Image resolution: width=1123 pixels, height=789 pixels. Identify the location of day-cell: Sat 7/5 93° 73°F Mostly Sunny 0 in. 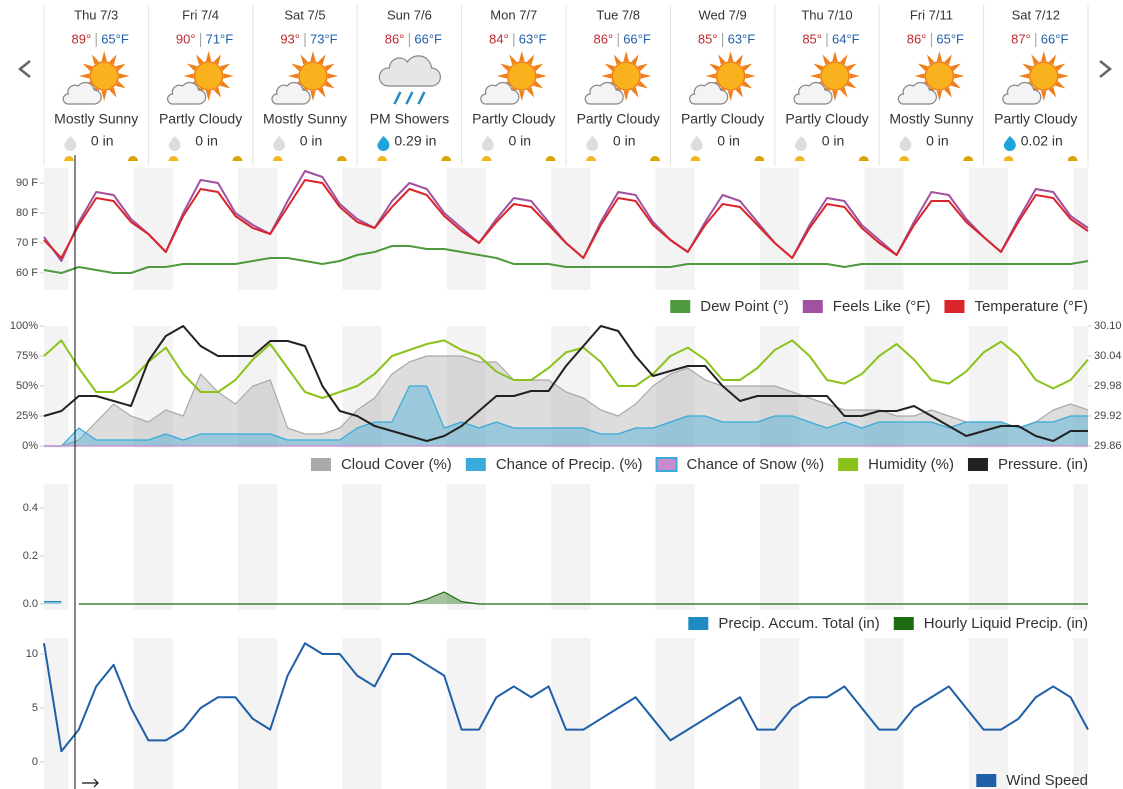
(299, 85).